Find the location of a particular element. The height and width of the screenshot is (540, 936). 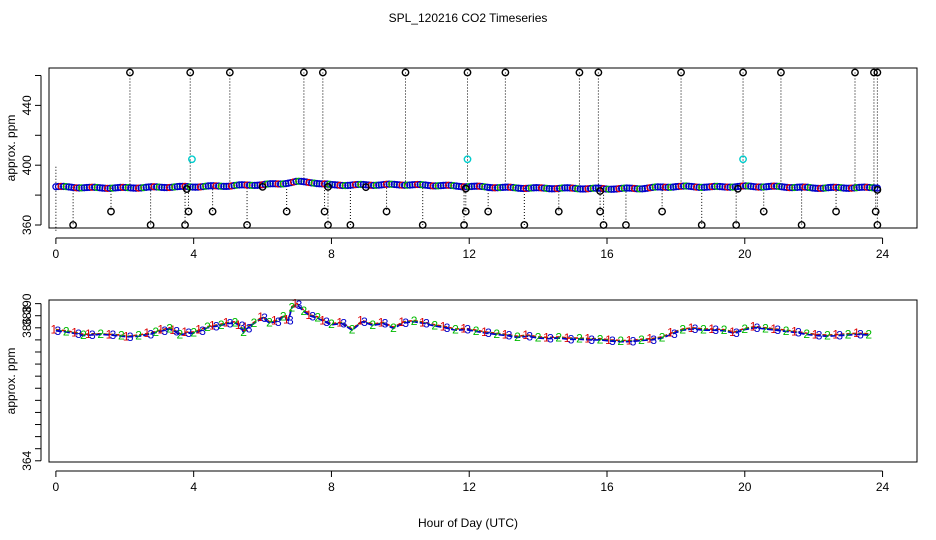

top-y-tick-label: 440 is located at coordinates (27, 105).